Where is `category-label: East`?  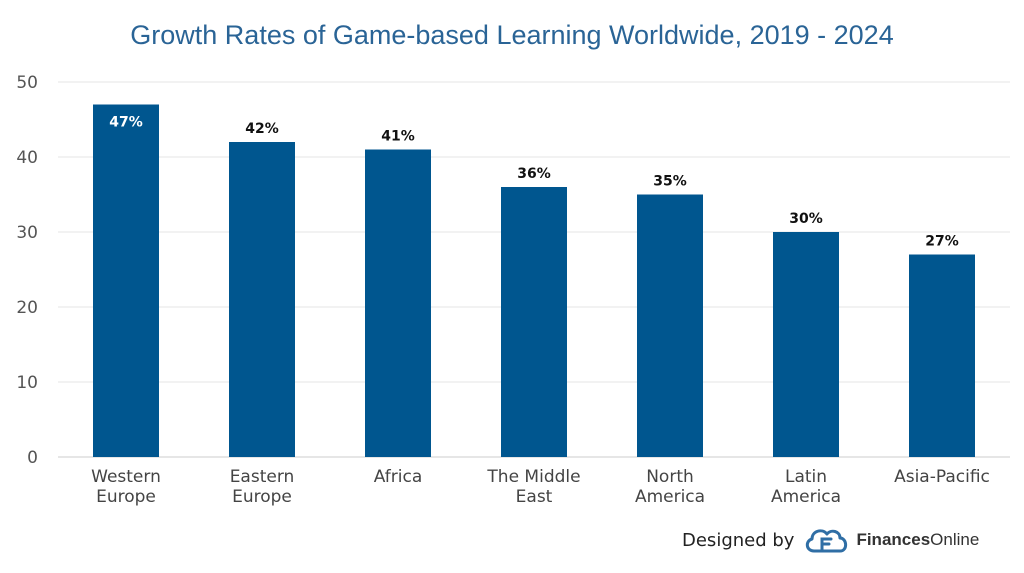 category-label: East is located at coordinates (534, 497).